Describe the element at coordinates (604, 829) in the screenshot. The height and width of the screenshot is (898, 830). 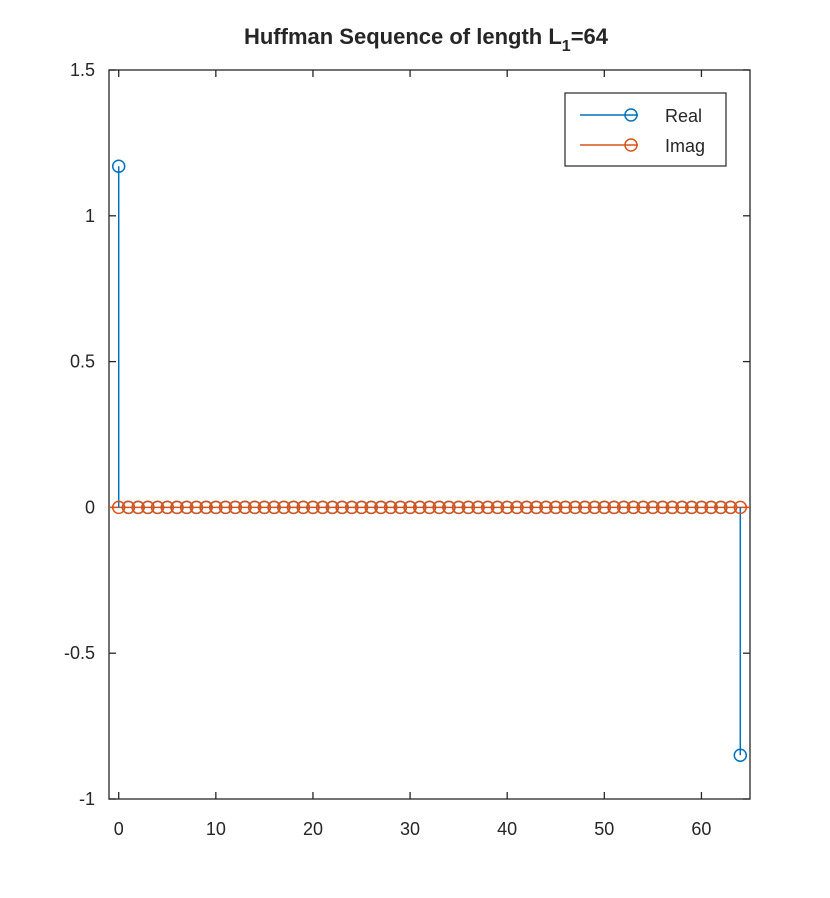
I see `x-tick-label: 50` at that location.